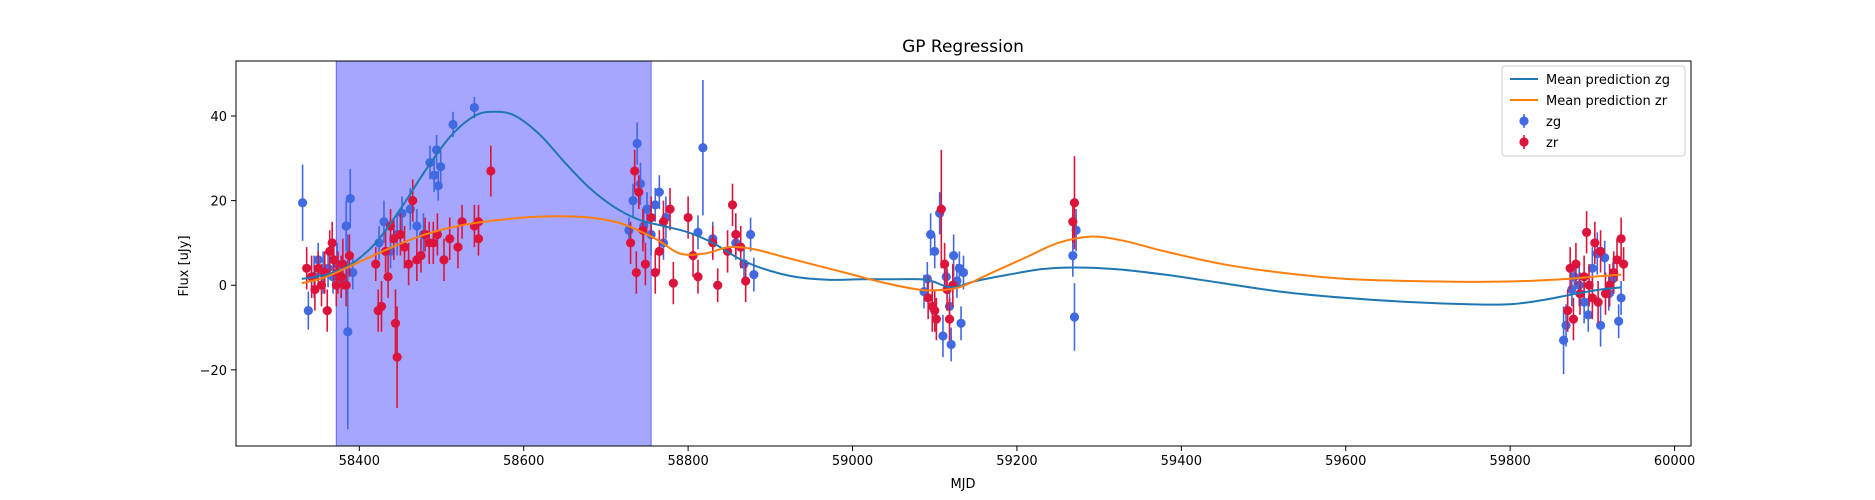 This screenshot has width=1875, height=500. Describe the element at coordinates (1181, 461) in the screenshot. I see `x-tick-label: 59400` at that location.